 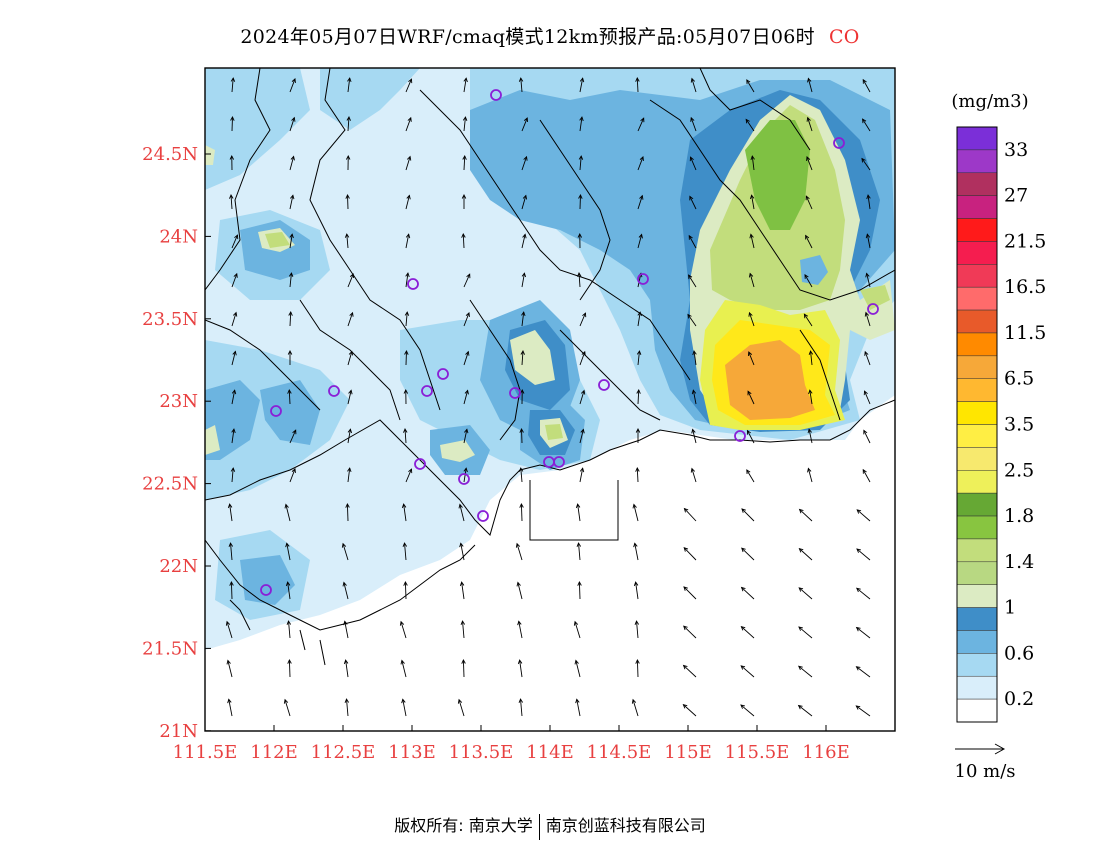 I want to click on title-species: CO, so click(x=844, y=37).